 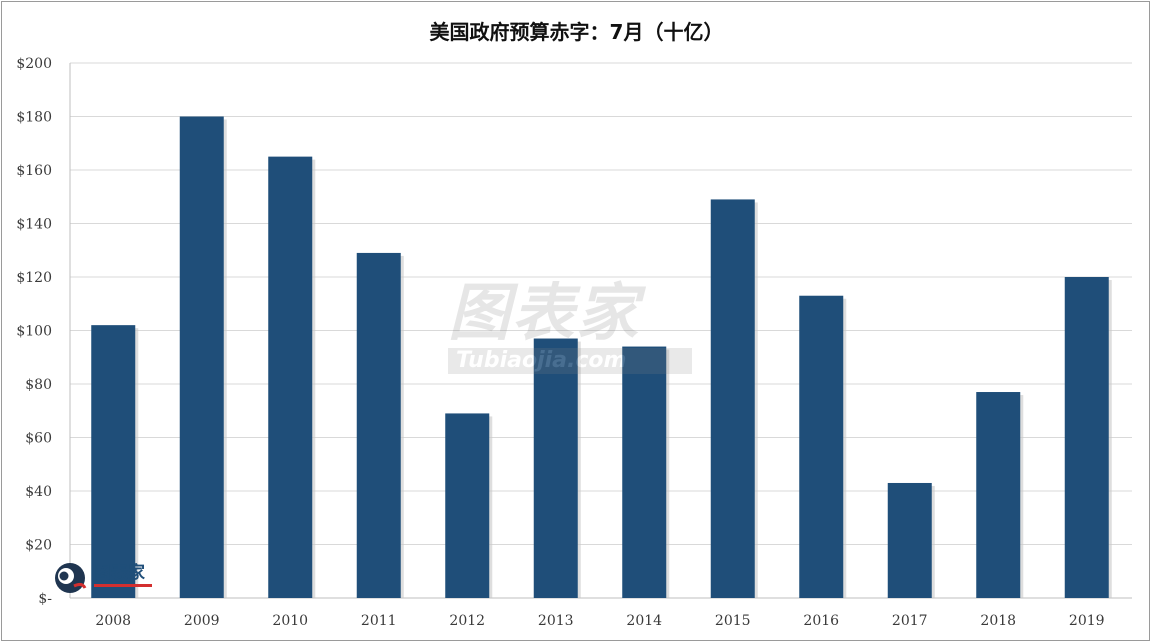 I want to click on y-tick-label: $160, so click(x=34, y=171).